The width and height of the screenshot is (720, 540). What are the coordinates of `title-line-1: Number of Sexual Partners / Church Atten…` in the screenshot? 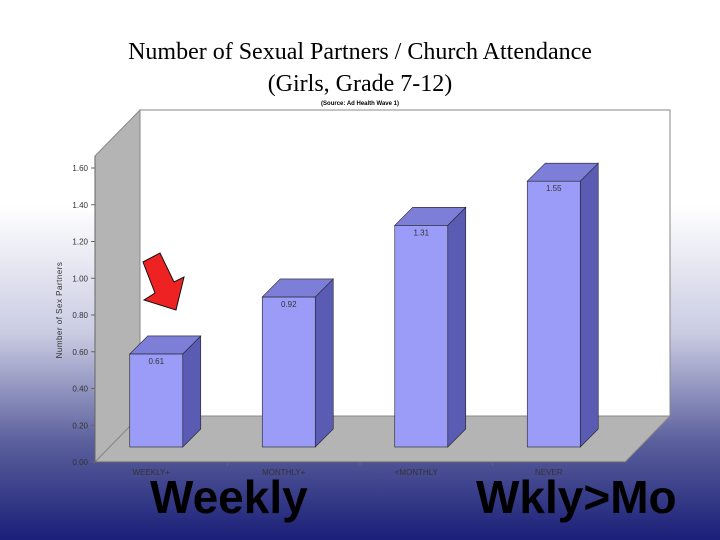 It's located at (360, 52).